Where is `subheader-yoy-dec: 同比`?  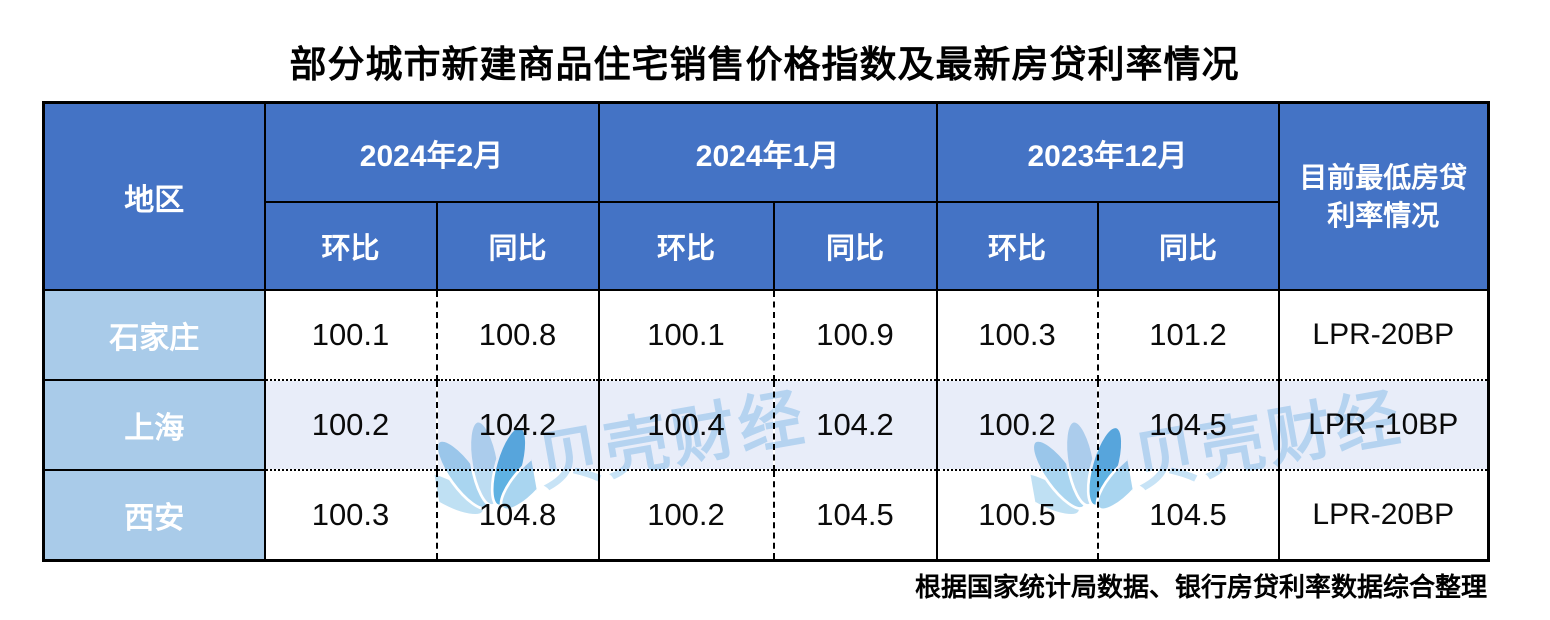 subheader-yoy-dec: 同比 is located at coordinates (1188, 246).